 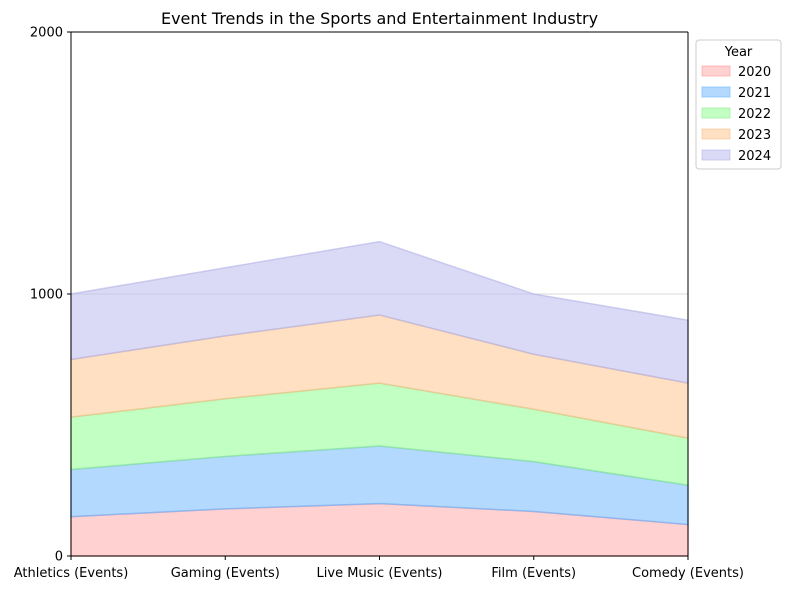 What do you see at coordinates (380, 573) in the screenshot?
I see `x-tick-label: Live Music (Events)` at bounding box center [380, 573].